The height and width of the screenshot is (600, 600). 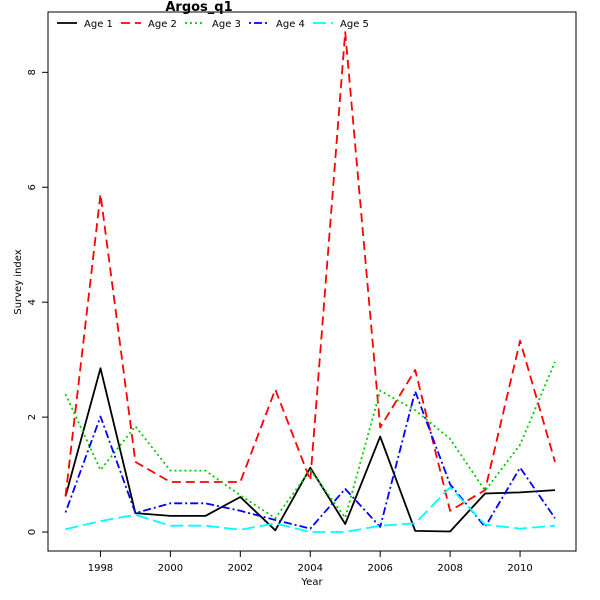 I want to click on y-tick-label: 0, so click(x=32, y=532).